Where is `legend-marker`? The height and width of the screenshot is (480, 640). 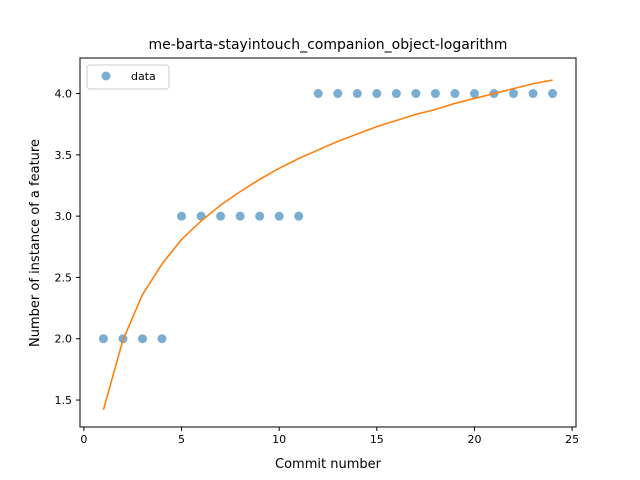 legend-marker is located at coordinates (106, 76).